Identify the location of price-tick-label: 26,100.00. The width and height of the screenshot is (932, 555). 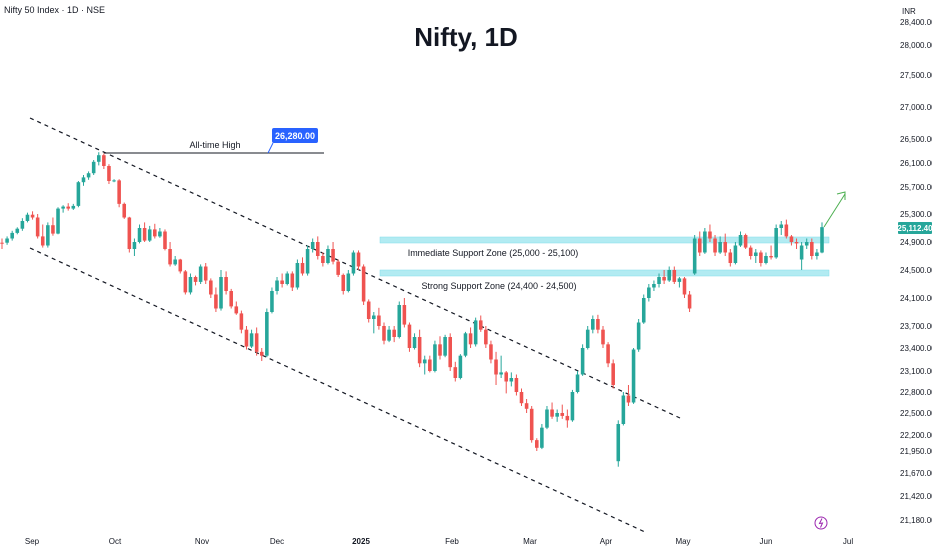
(916, 163).